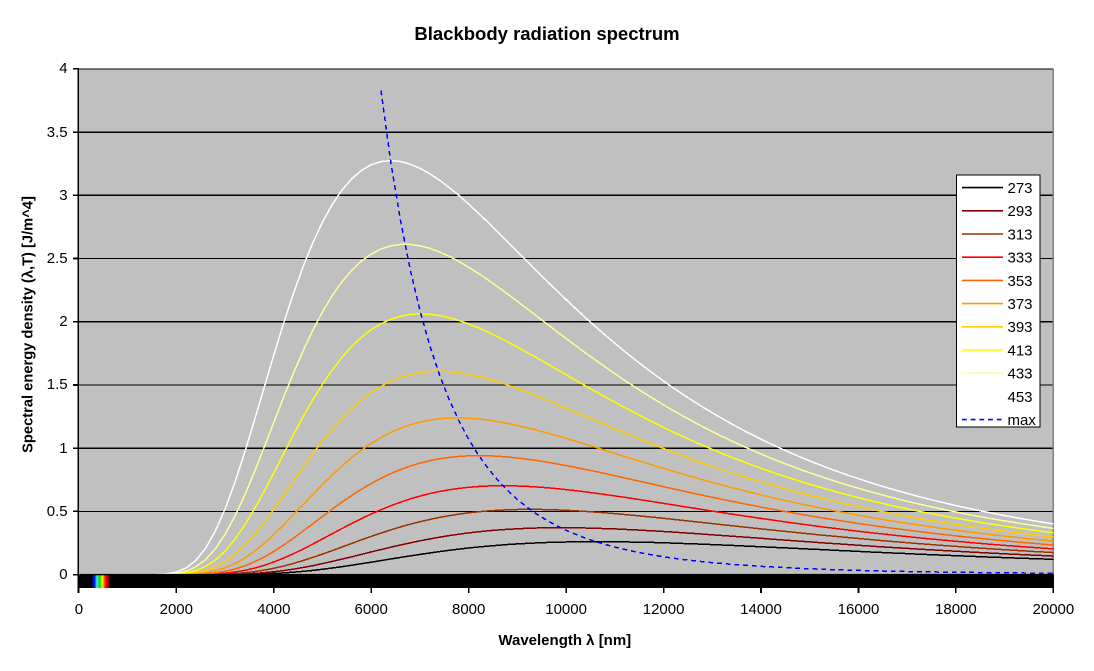 This screenshot has width=1094, height=671. Describe the element at coordinates (1020, 188) in the screenshot. I see `svg-text: 273` at that location.